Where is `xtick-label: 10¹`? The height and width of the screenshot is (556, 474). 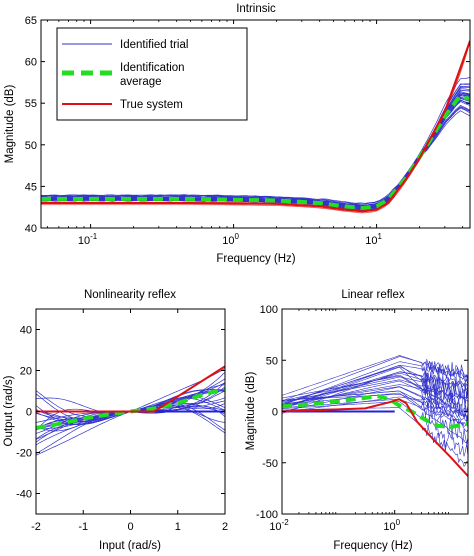
xtick-label: 10¹ is located at coordinates (373, 239).